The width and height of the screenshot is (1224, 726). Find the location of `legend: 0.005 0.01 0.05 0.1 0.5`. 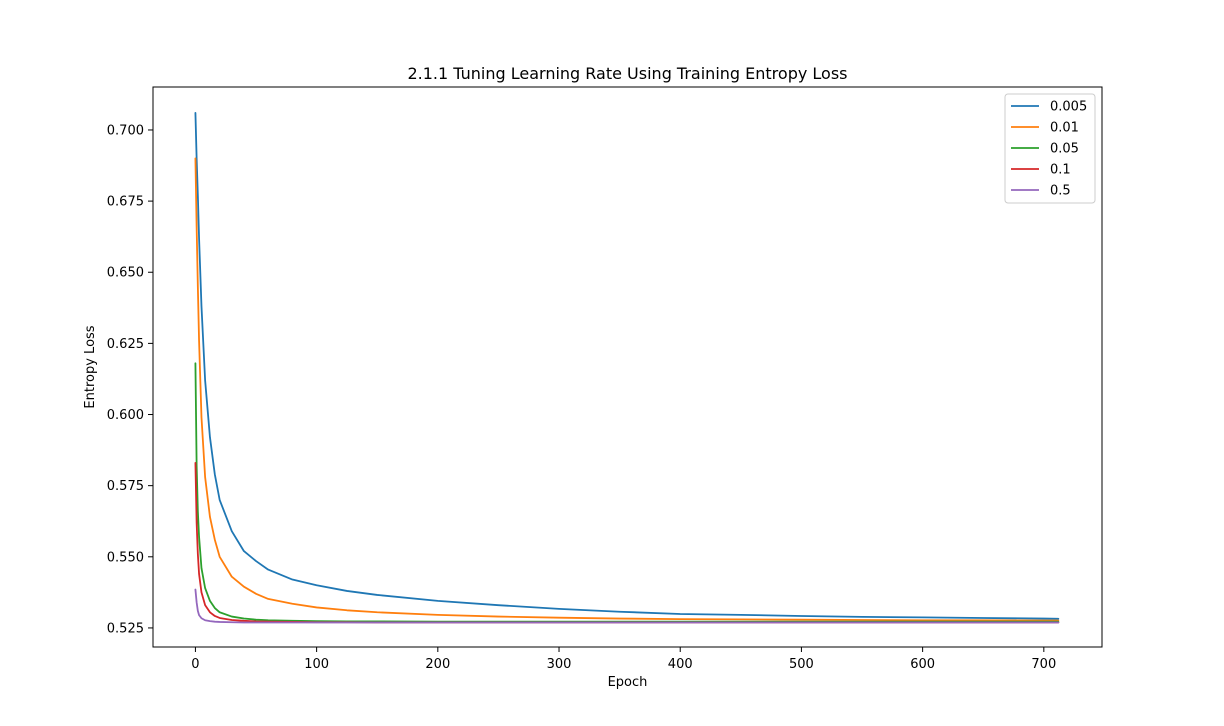

legend: 0.005 0.01 0.05 0.1 0.5 is located at coordinates (1050, 148).